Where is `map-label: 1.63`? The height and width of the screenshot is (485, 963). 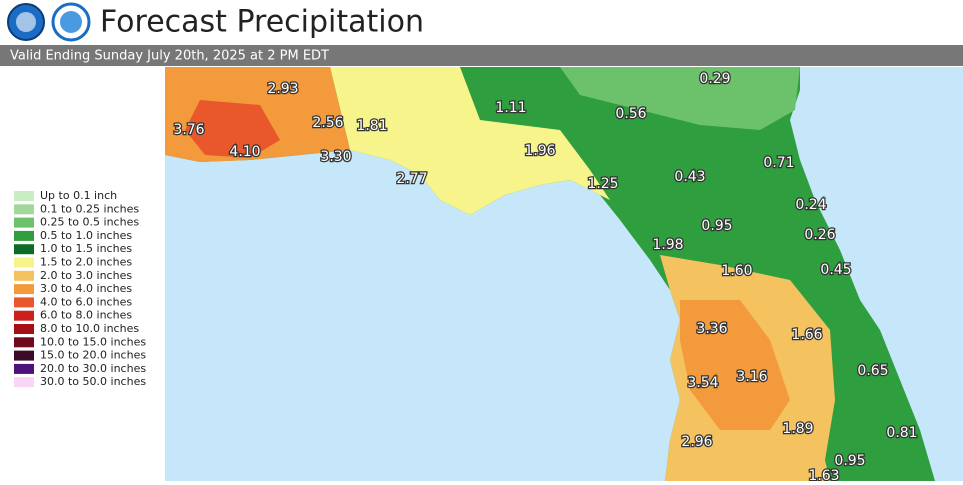 map-label: 1.63 is located at coordinates (823, 474).